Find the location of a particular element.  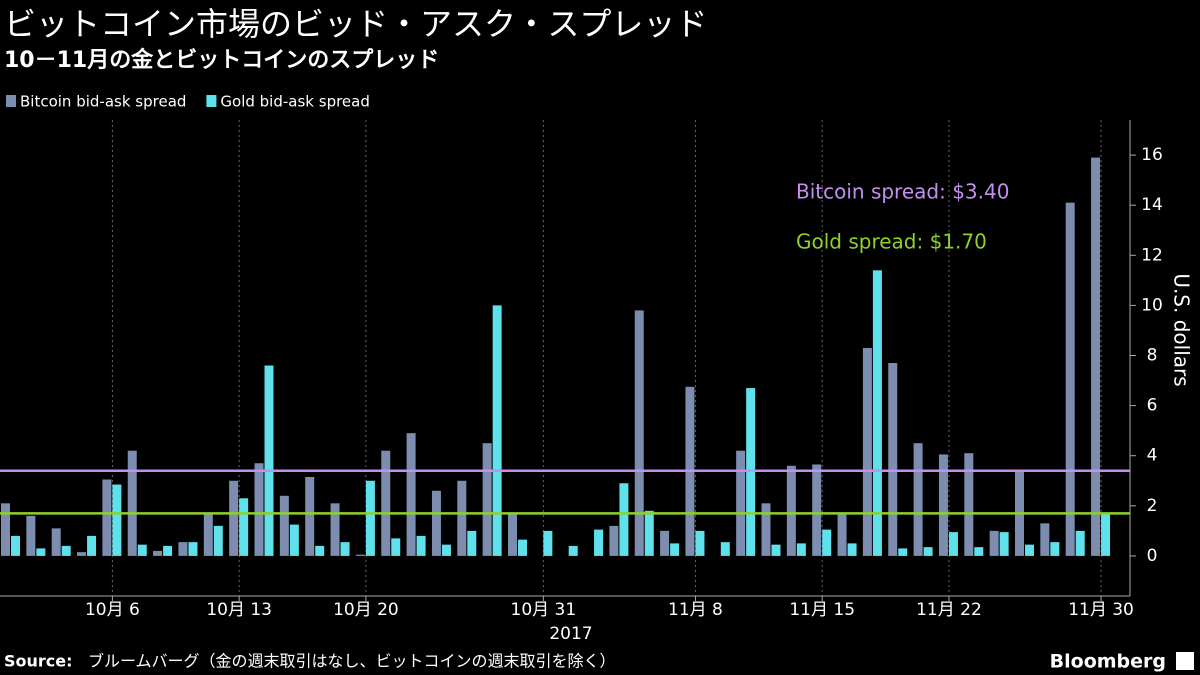

source-label: Source: is located at coordinates (38, 661).